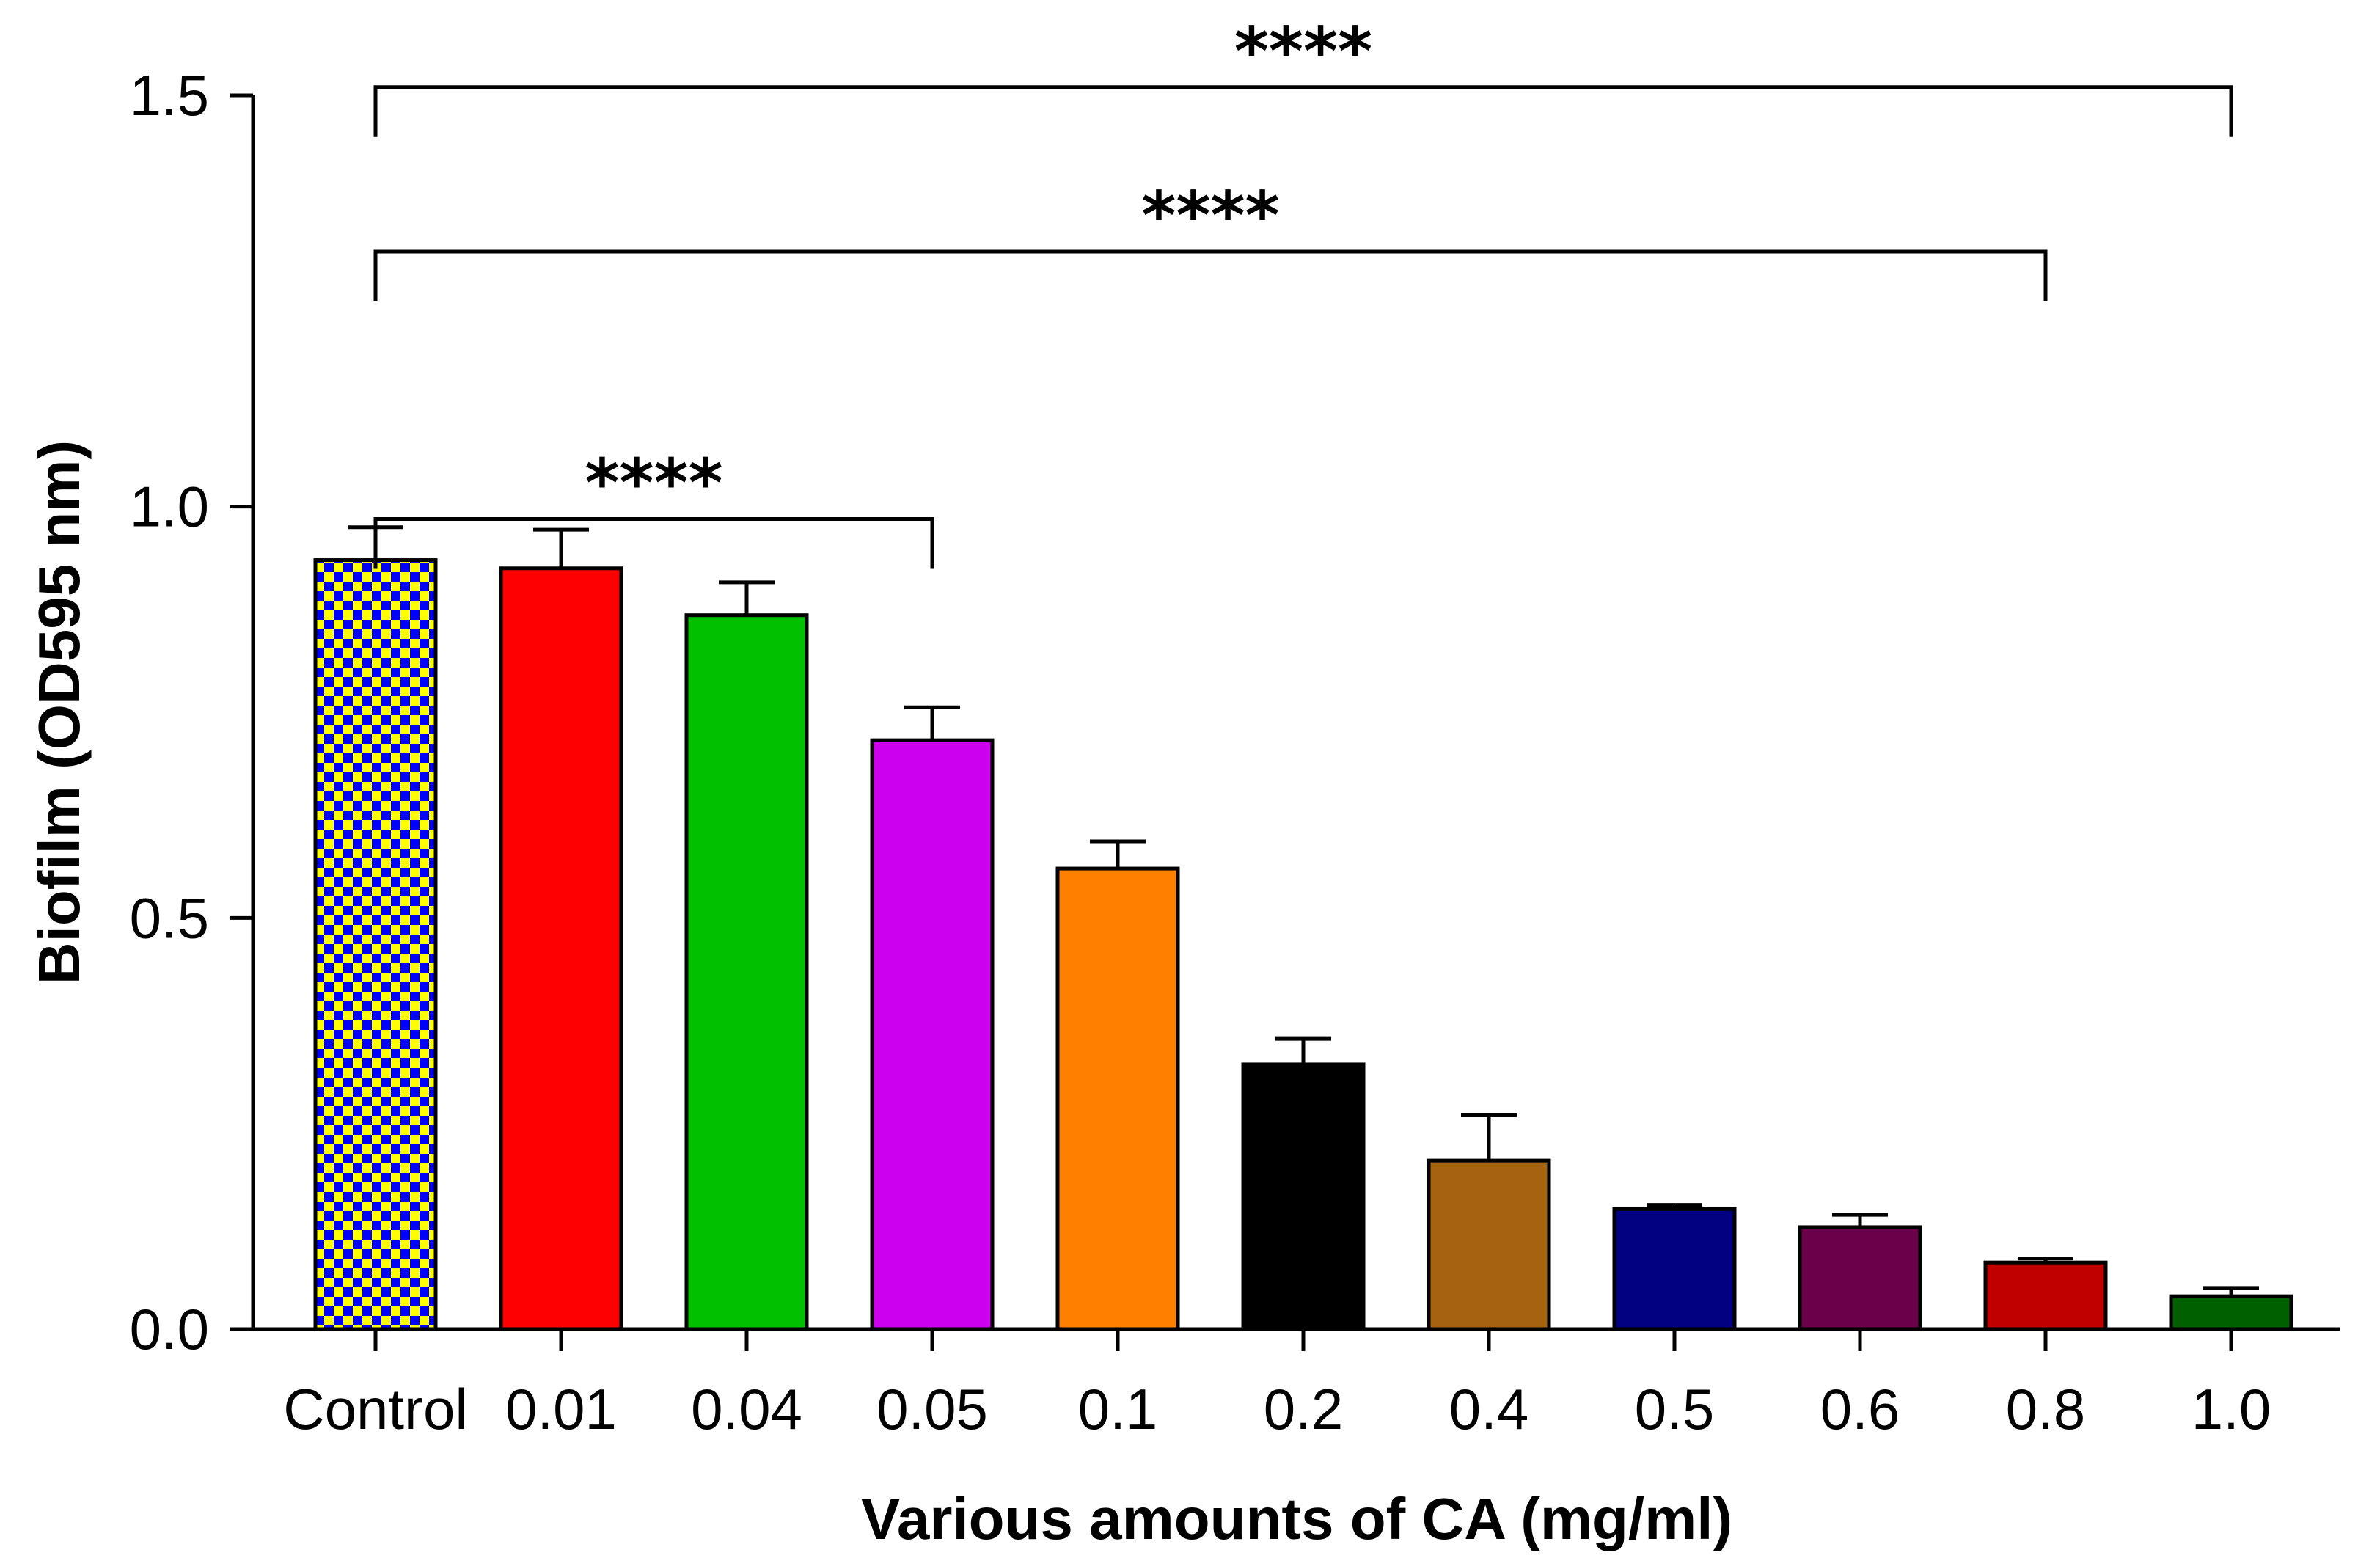 This screenshot has width=2380, height=1558. Describe the element at coordinates (59, 712) in the screenshot. I see `y-axis-title: Biofilm (OD595 nm)` at that location.